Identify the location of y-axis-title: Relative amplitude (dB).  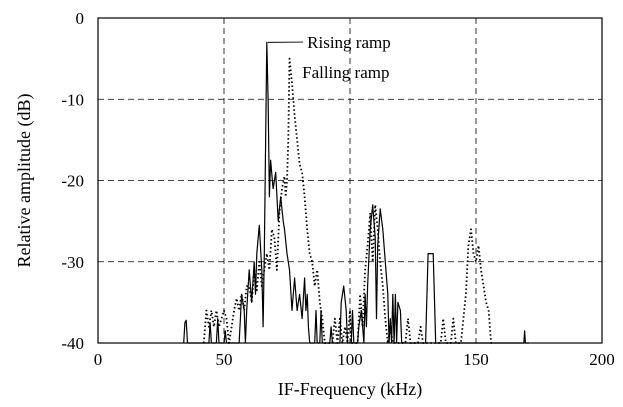
(24, 181).